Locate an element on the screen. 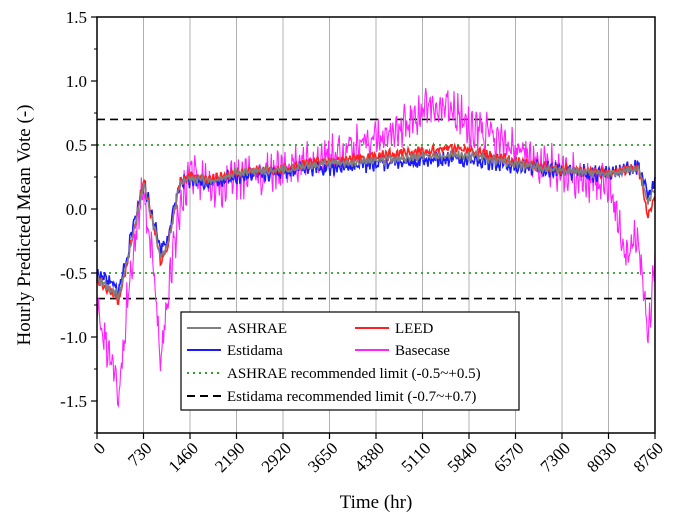 The image size is (677, 521). legend-label: Estidama recommended limit (-0.7~+0.7) is located at coordinates (351, 397).